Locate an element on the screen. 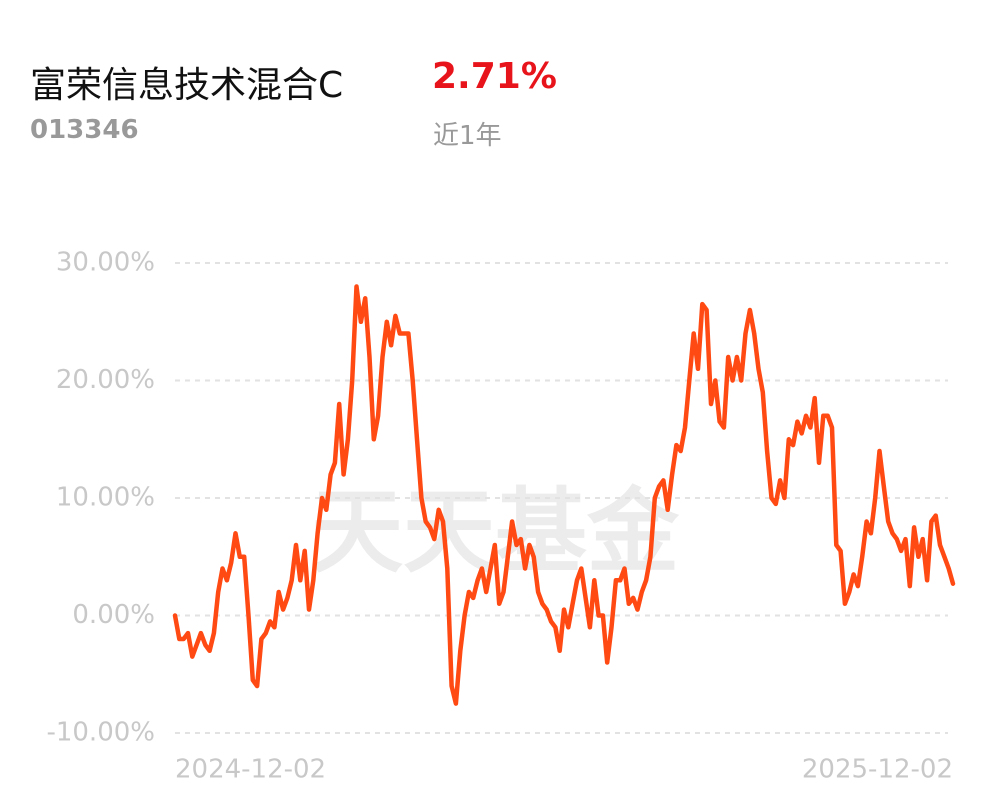 The image size is (997, 802). y-tick-label: 30.00% is located at coordinates (105, 263).